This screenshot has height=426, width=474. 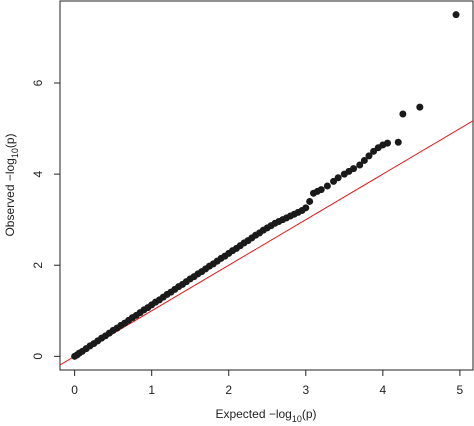 What do you see at coordinates (38, 82) in the screenshot?
I see `y-tick-label: 6` at bounding box center [38, 82].